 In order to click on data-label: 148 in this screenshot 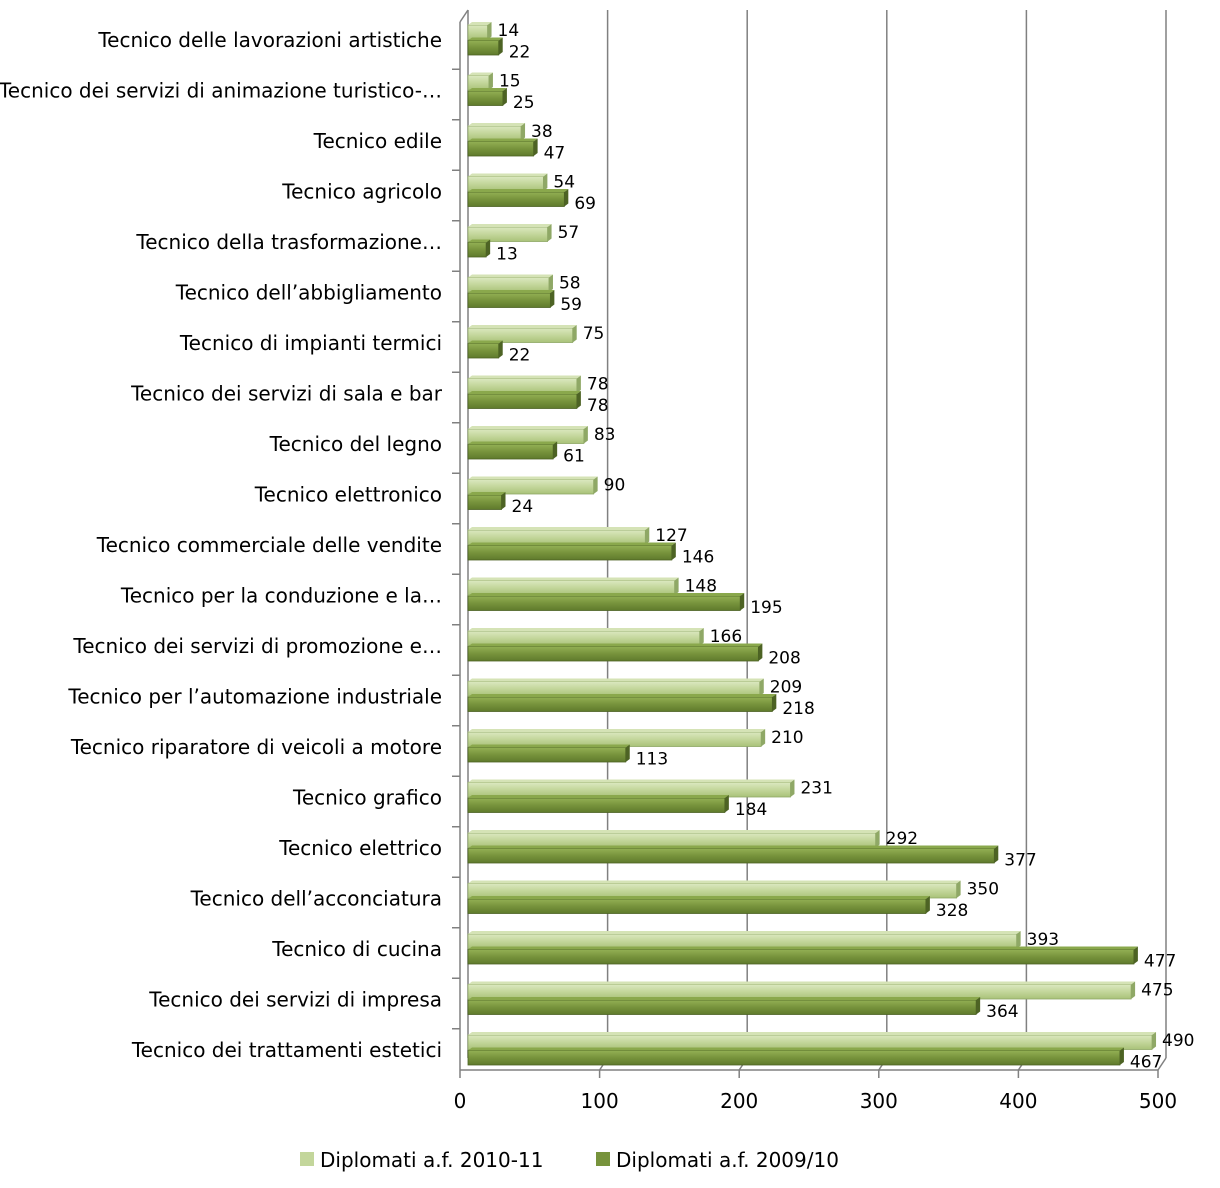, I will do `click(701, 587)`.